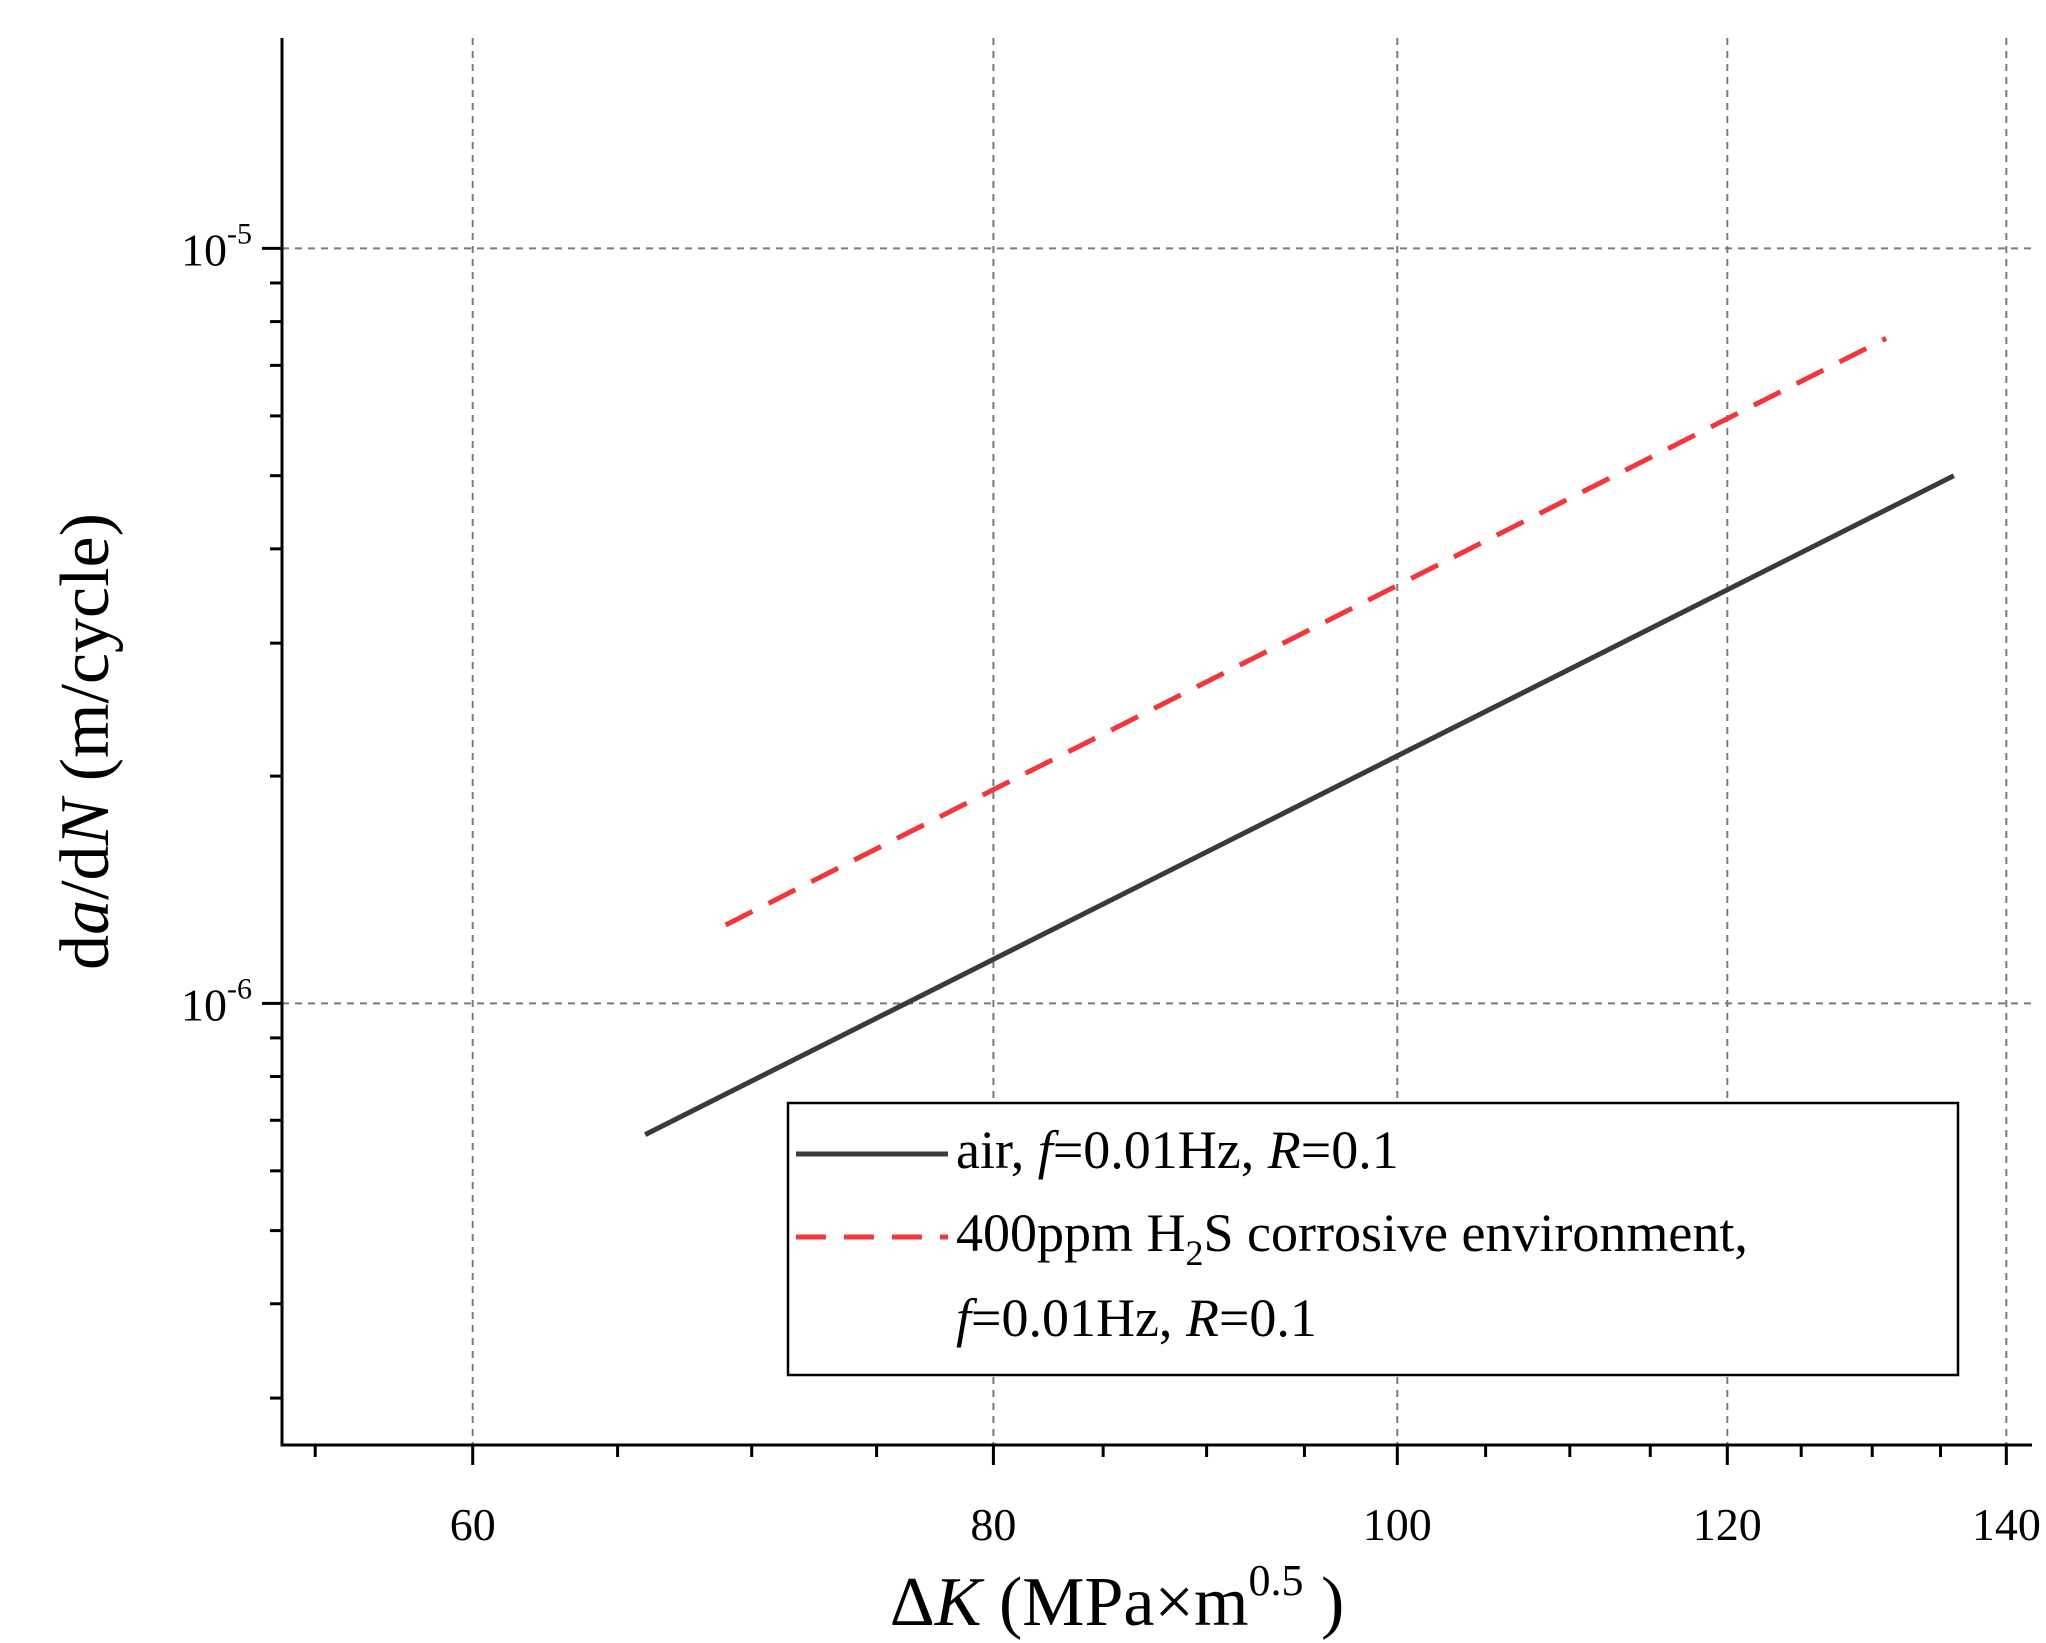 The image size is (2046, 1643). What do you see at coordinates (2006, 1524) in the screenshot?
I see `x-tick-label: 140` at bounding box center [2006, 1524].